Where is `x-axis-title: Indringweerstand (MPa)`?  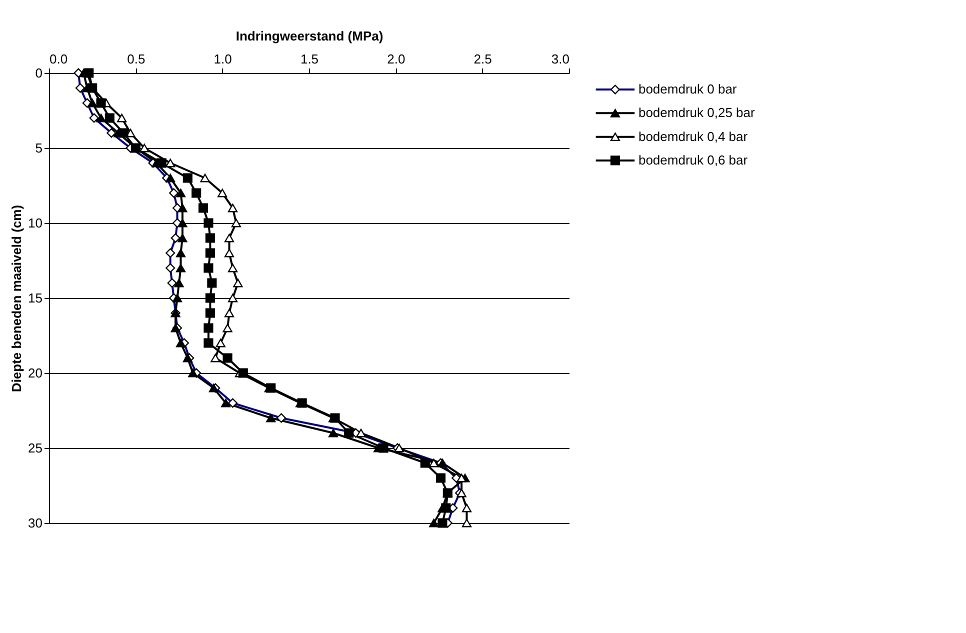
x-axis-title: Indringweerstand (MPa) is located at coordinates (310, 36).